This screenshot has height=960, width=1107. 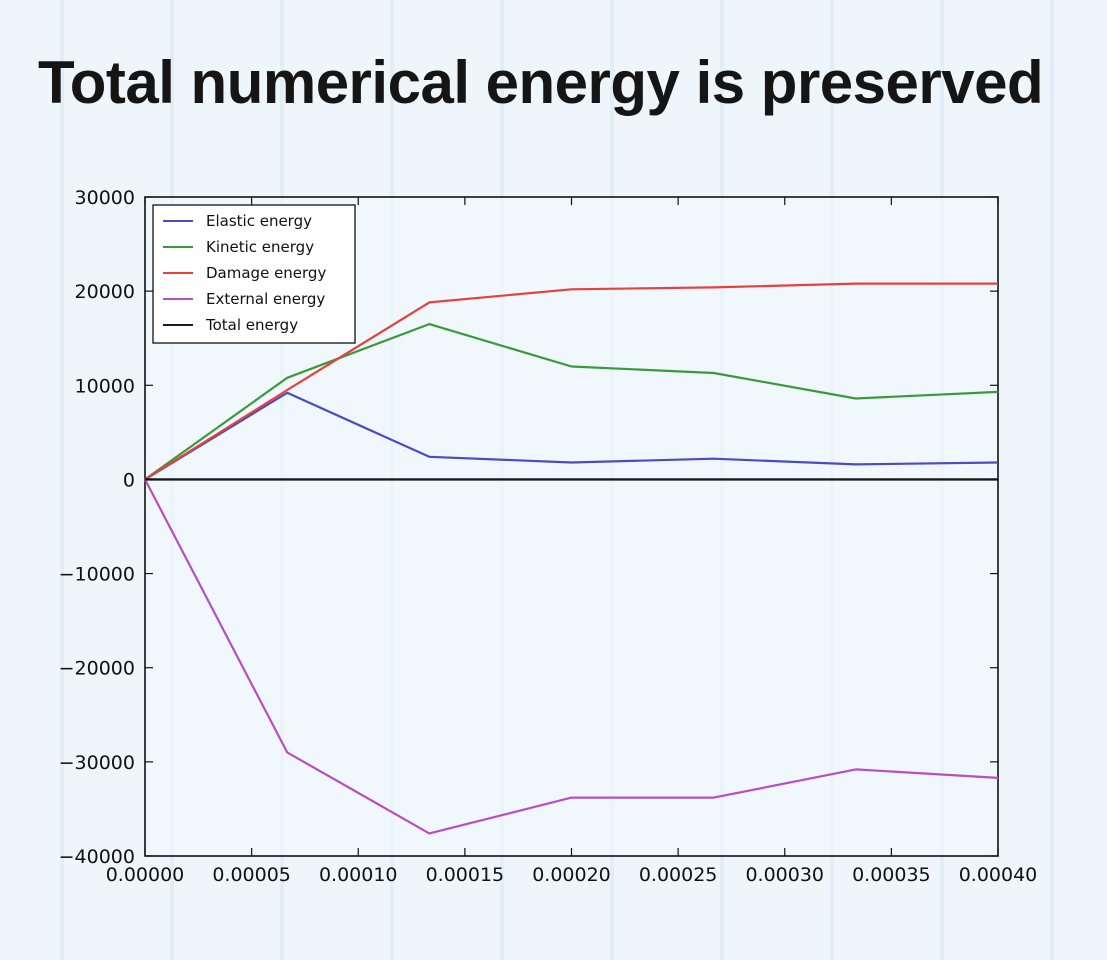 I want to click on x-tick-label: 0.00040, so click(x=998, y=875).